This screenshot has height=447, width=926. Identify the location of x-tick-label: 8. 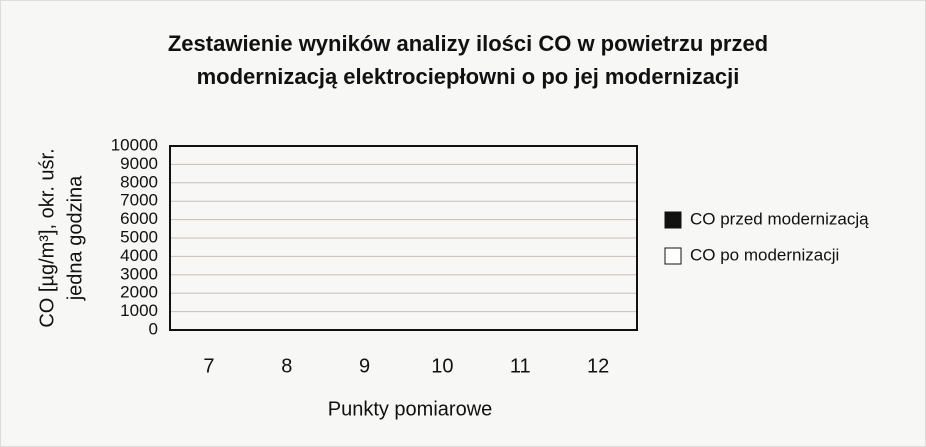
(286, 366).